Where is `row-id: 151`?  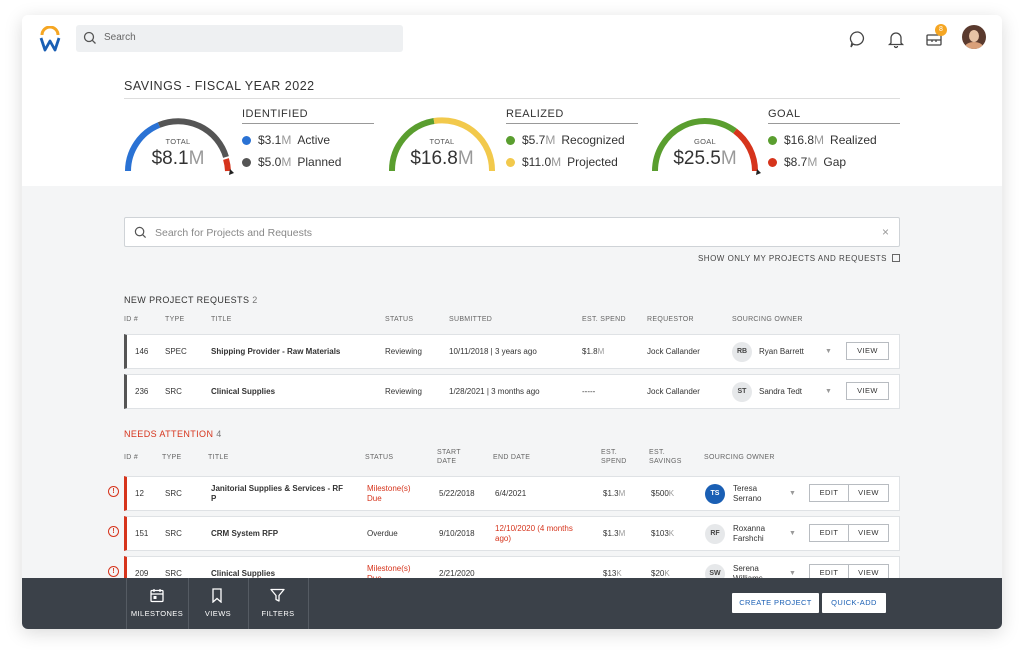 row-id: 151 is located at coordinates (142, 533).